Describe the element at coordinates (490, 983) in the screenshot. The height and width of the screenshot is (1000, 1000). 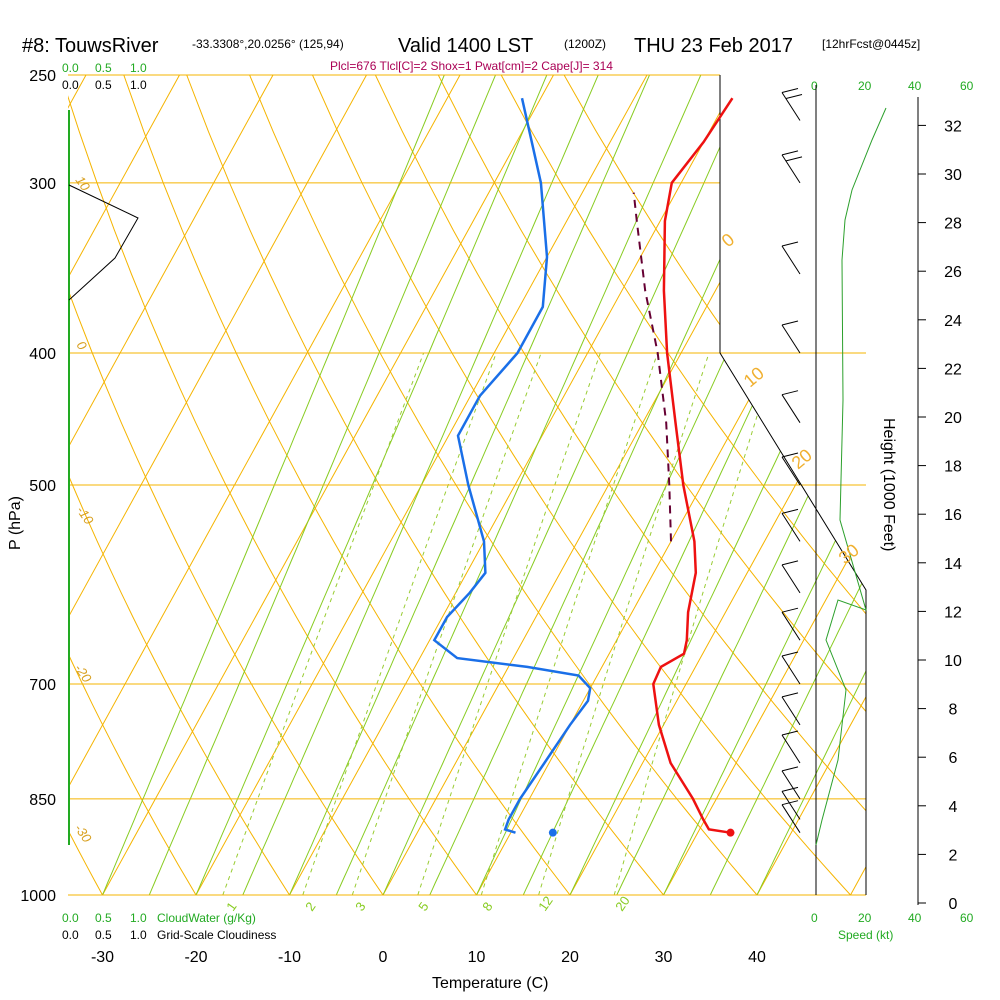
I see `x-axis-label: Temperature (C)` at that location.